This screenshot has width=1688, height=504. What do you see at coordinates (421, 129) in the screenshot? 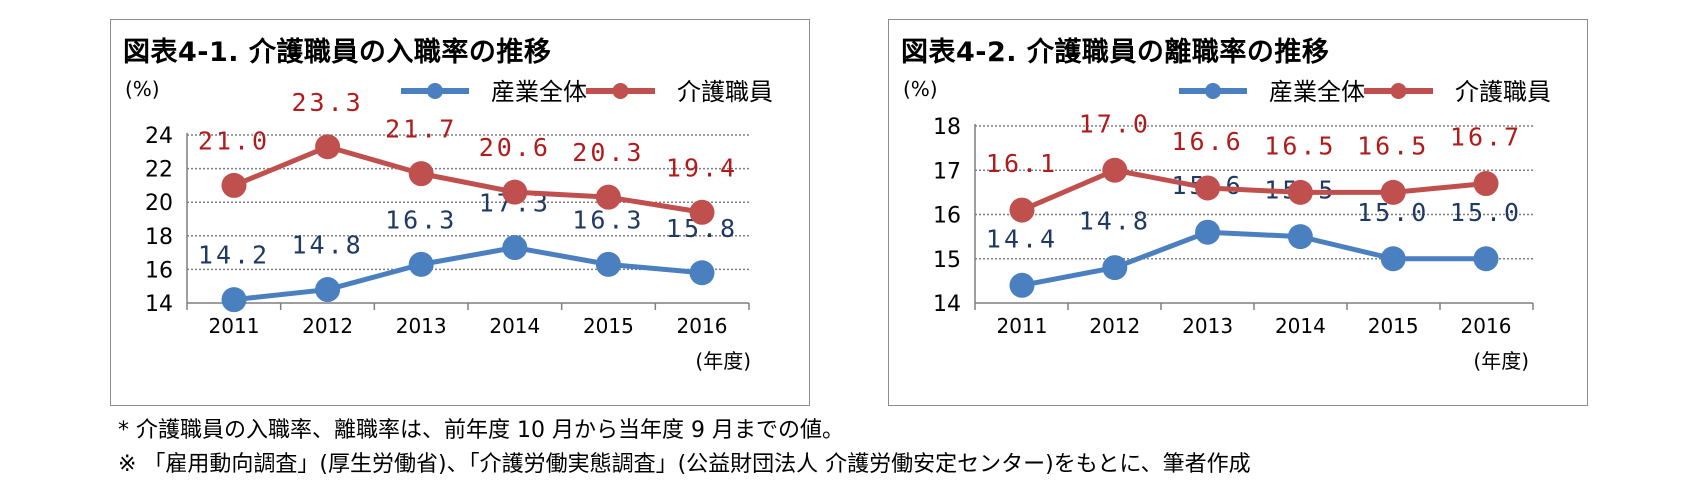
I see `data-label: 21.7` at bounding box center [421, 129].